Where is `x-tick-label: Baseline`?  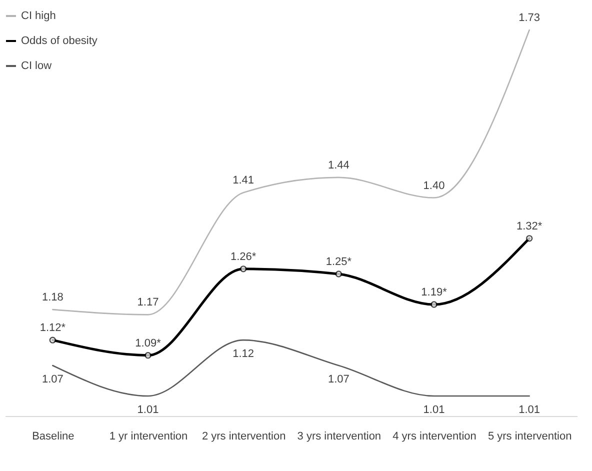
x-tick-label: Baseline is located at coordinates (53, 436).